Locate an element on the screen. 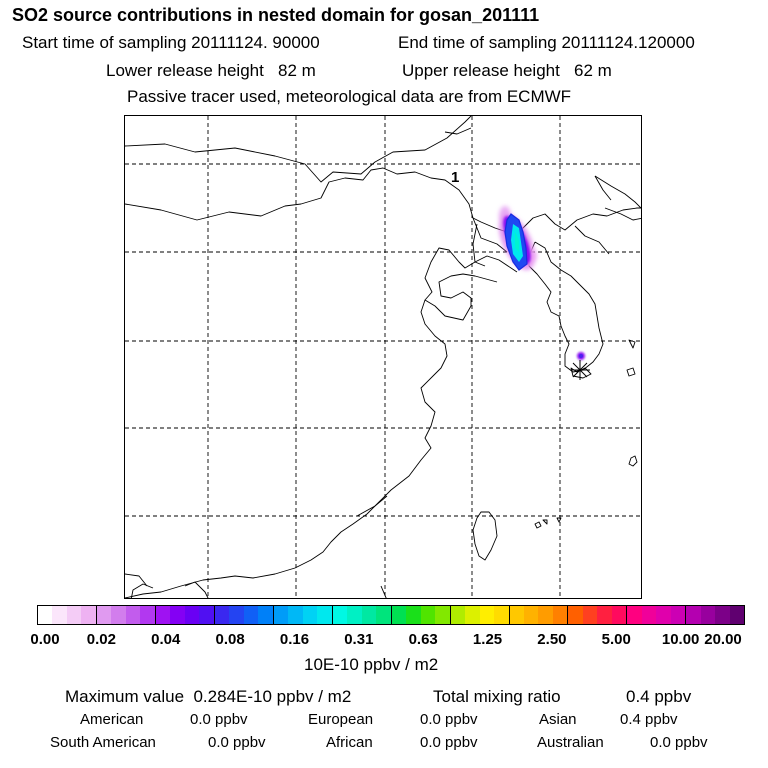  region-name: Asian is located at coordinates (558, 719).